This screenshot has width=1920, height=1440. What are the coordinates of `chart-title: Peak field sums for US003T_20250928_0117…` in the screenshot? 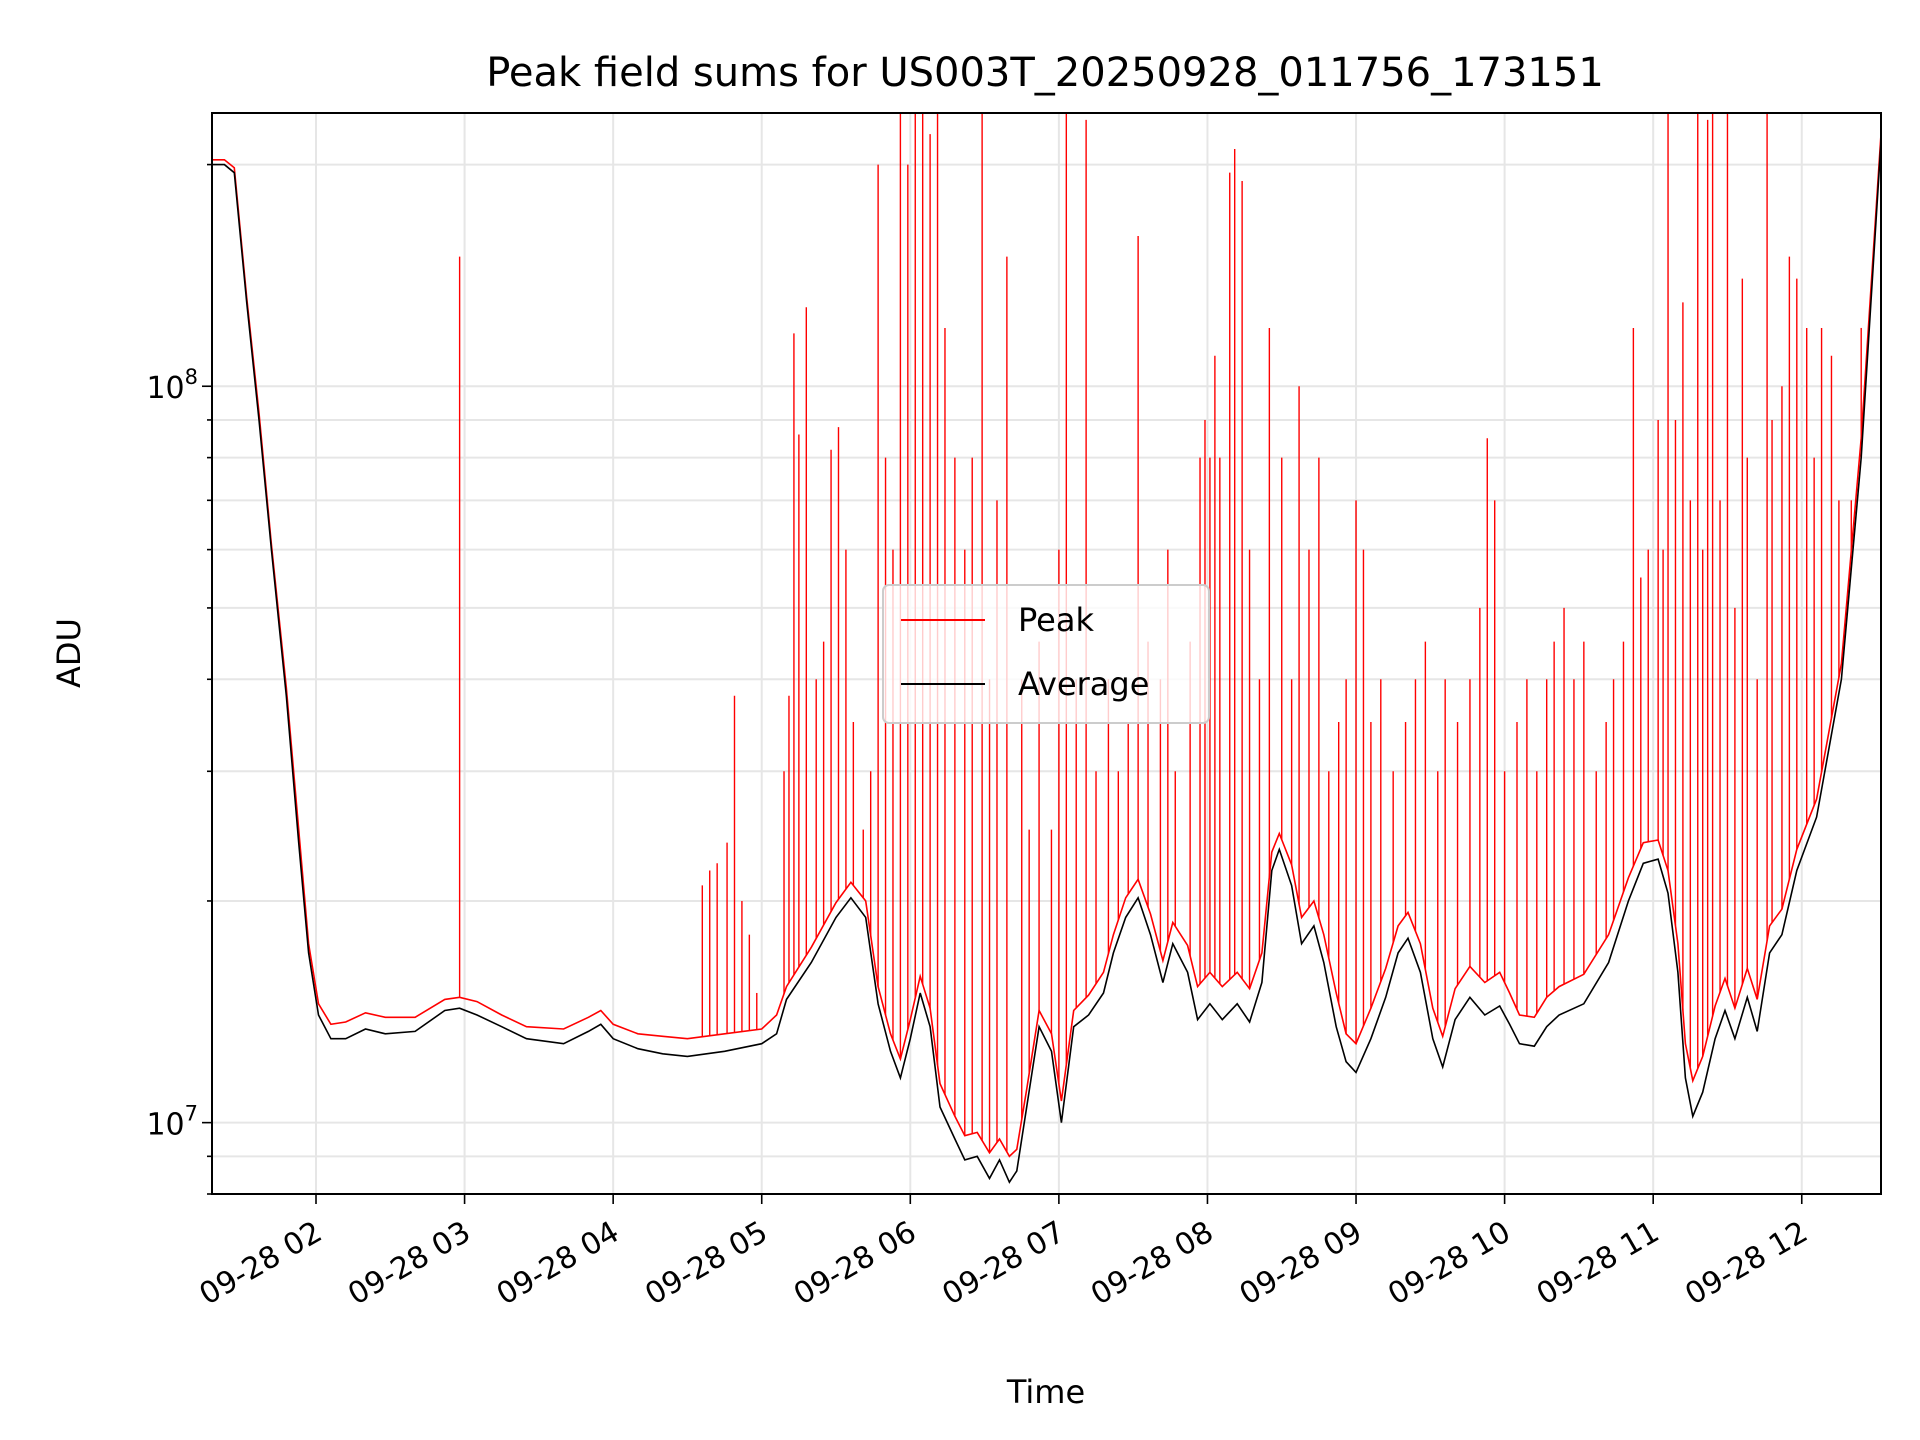 It's located at (1045, 73).